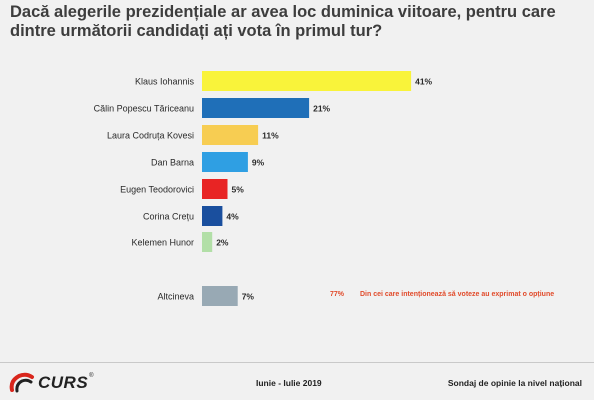  What do you see at coordinates (21, 382) in the screenshot?
I see `curs-logo-icon` at bounding box center [21, 382].